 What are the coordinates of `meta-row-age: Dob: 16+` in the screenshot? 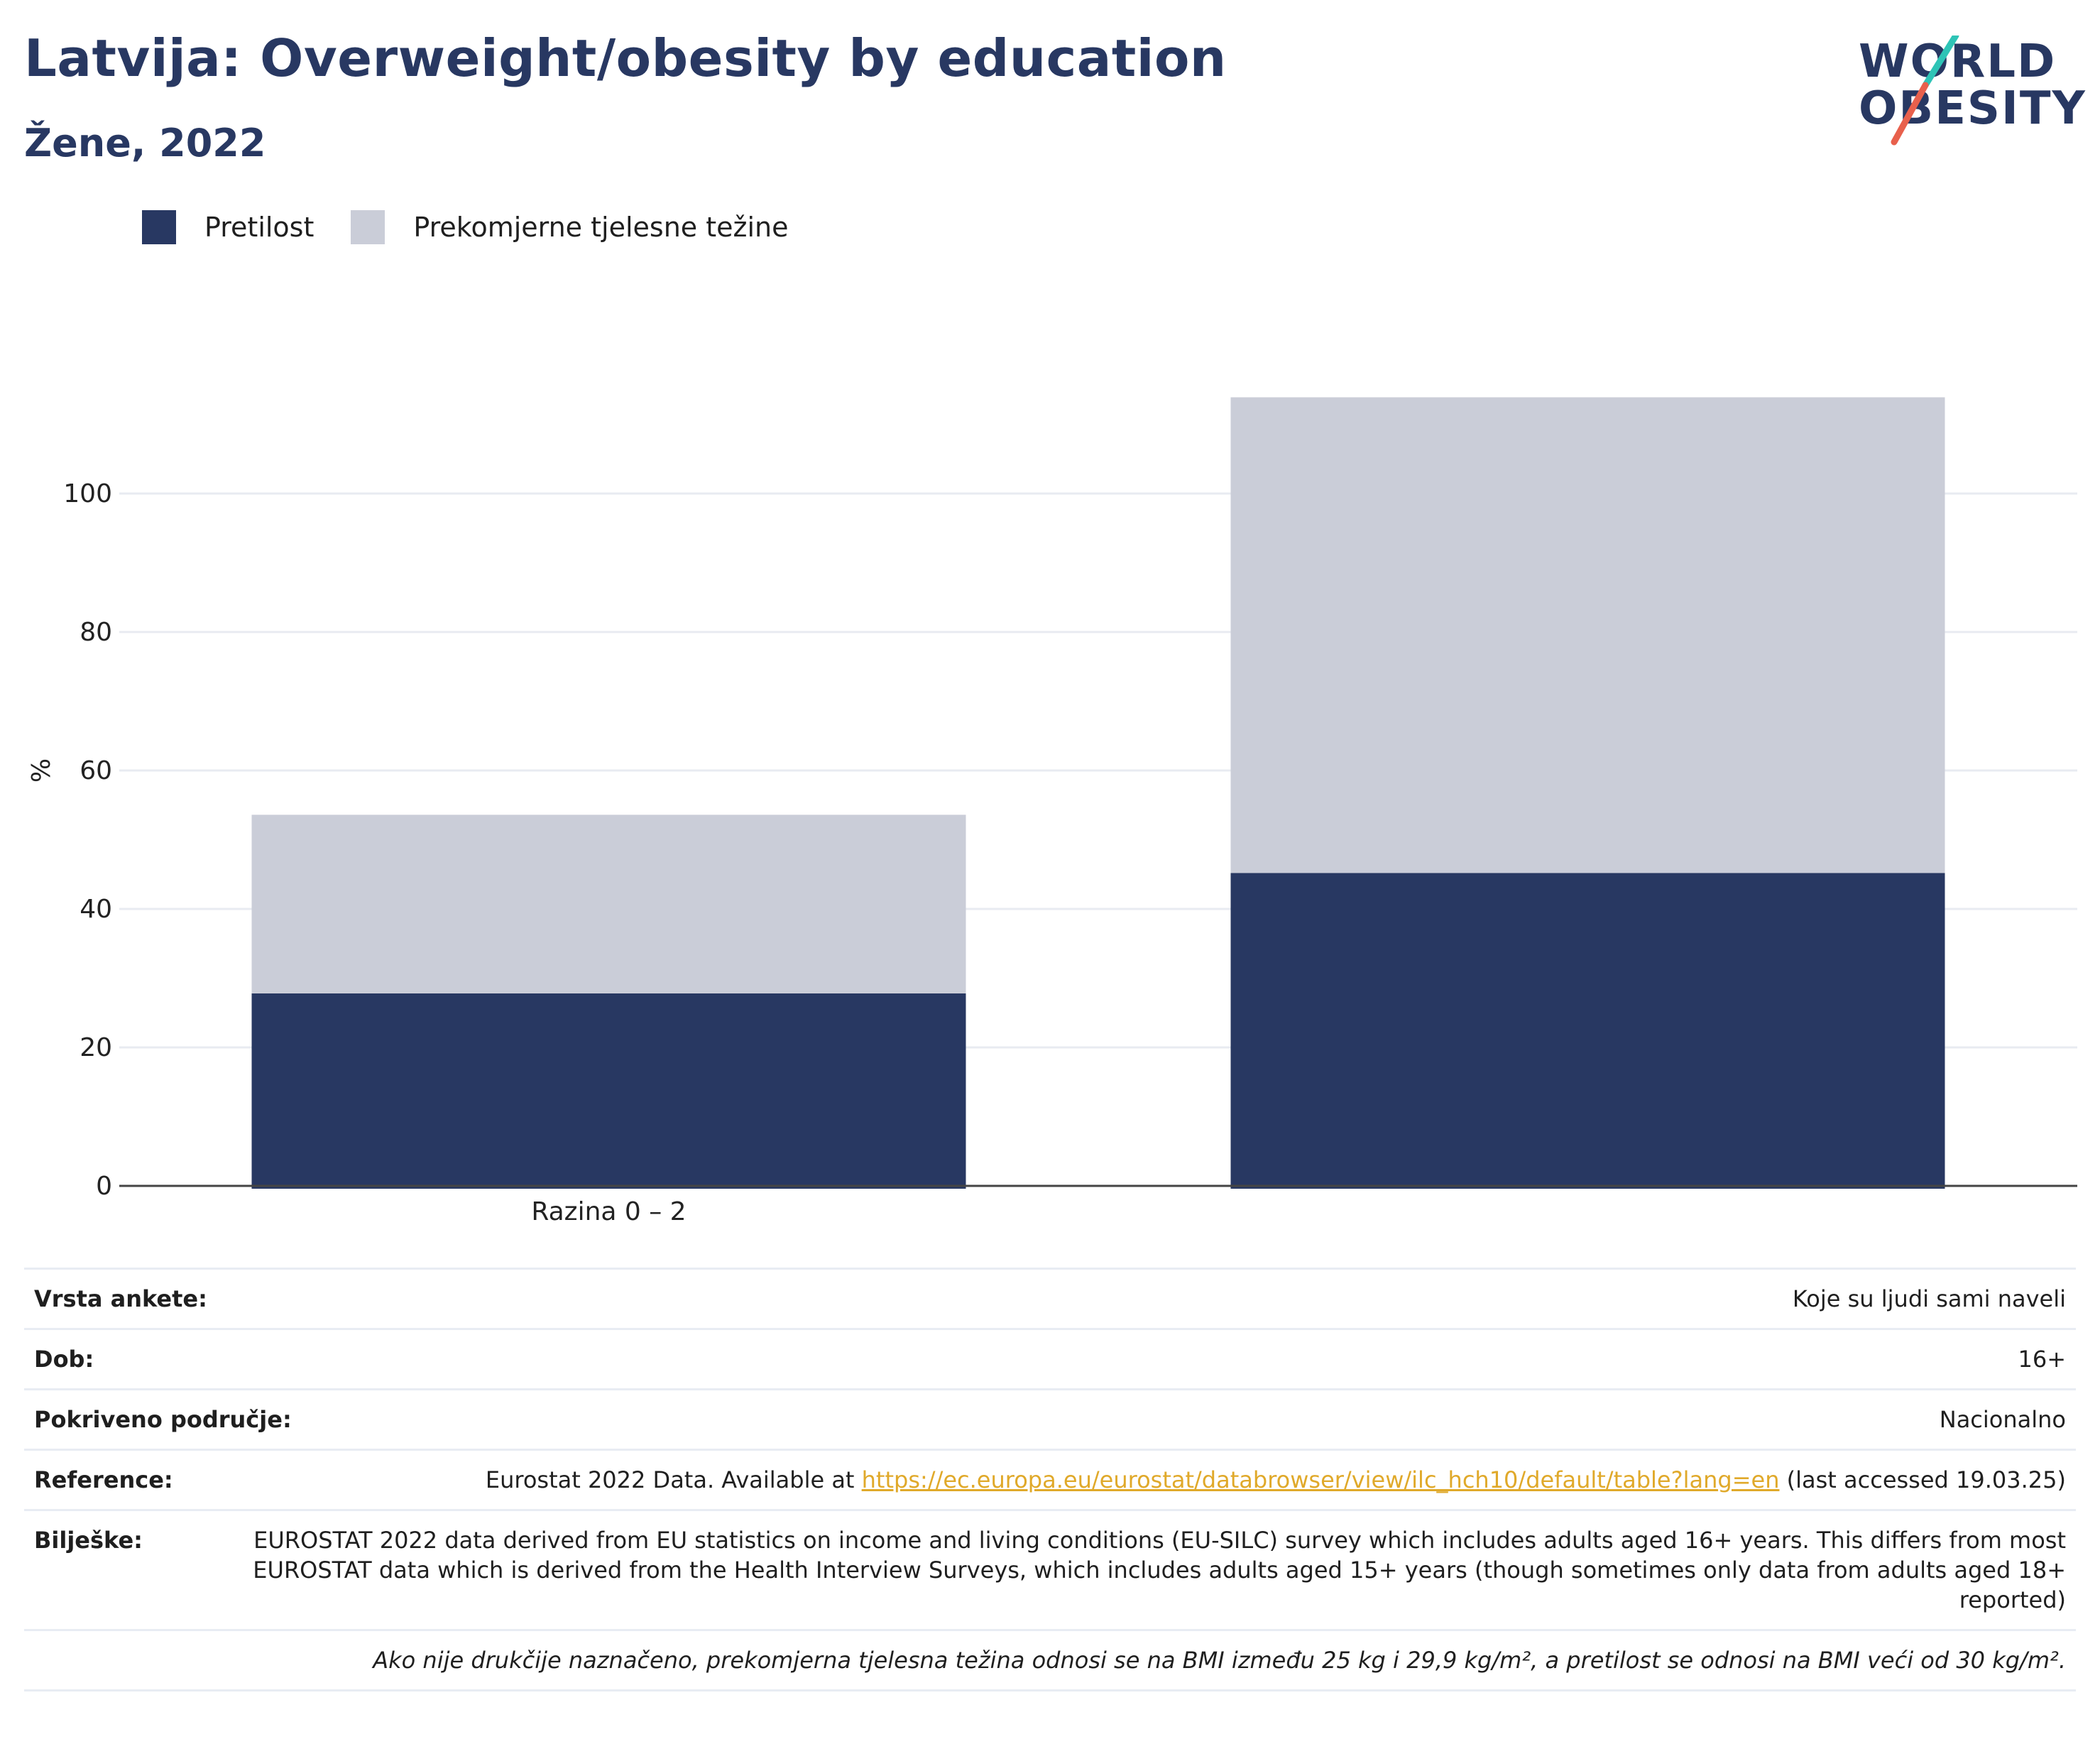 It's located at (1050, 1358).